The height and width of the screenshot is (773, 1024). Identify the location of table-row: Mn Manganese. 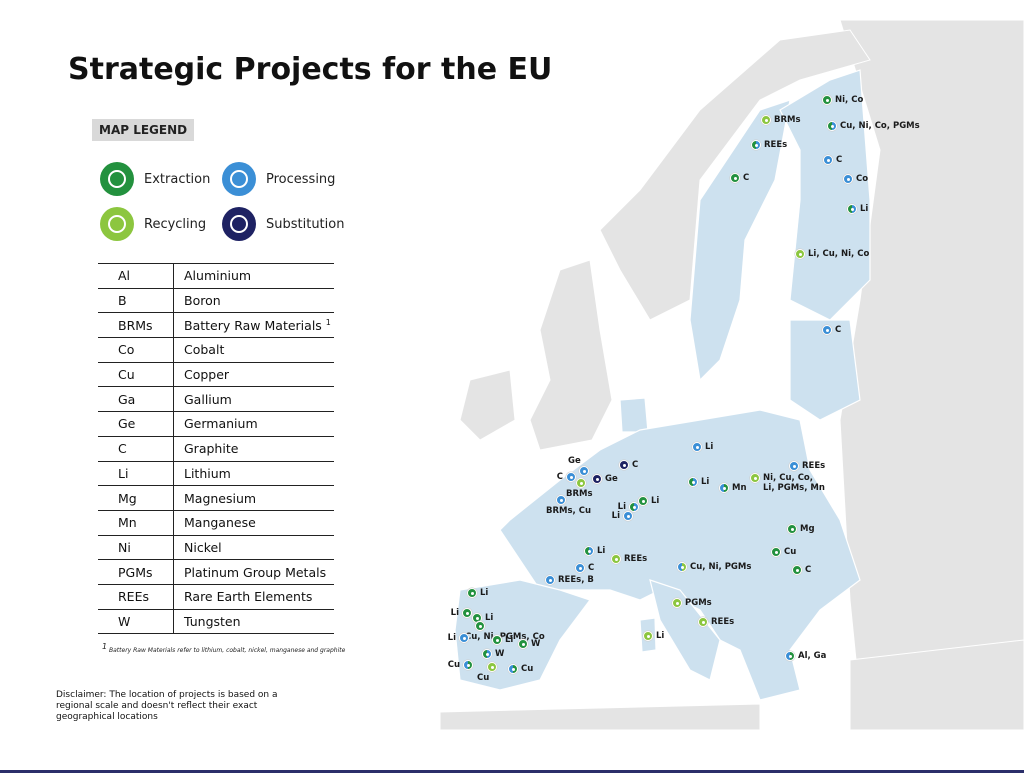
(216, 523).